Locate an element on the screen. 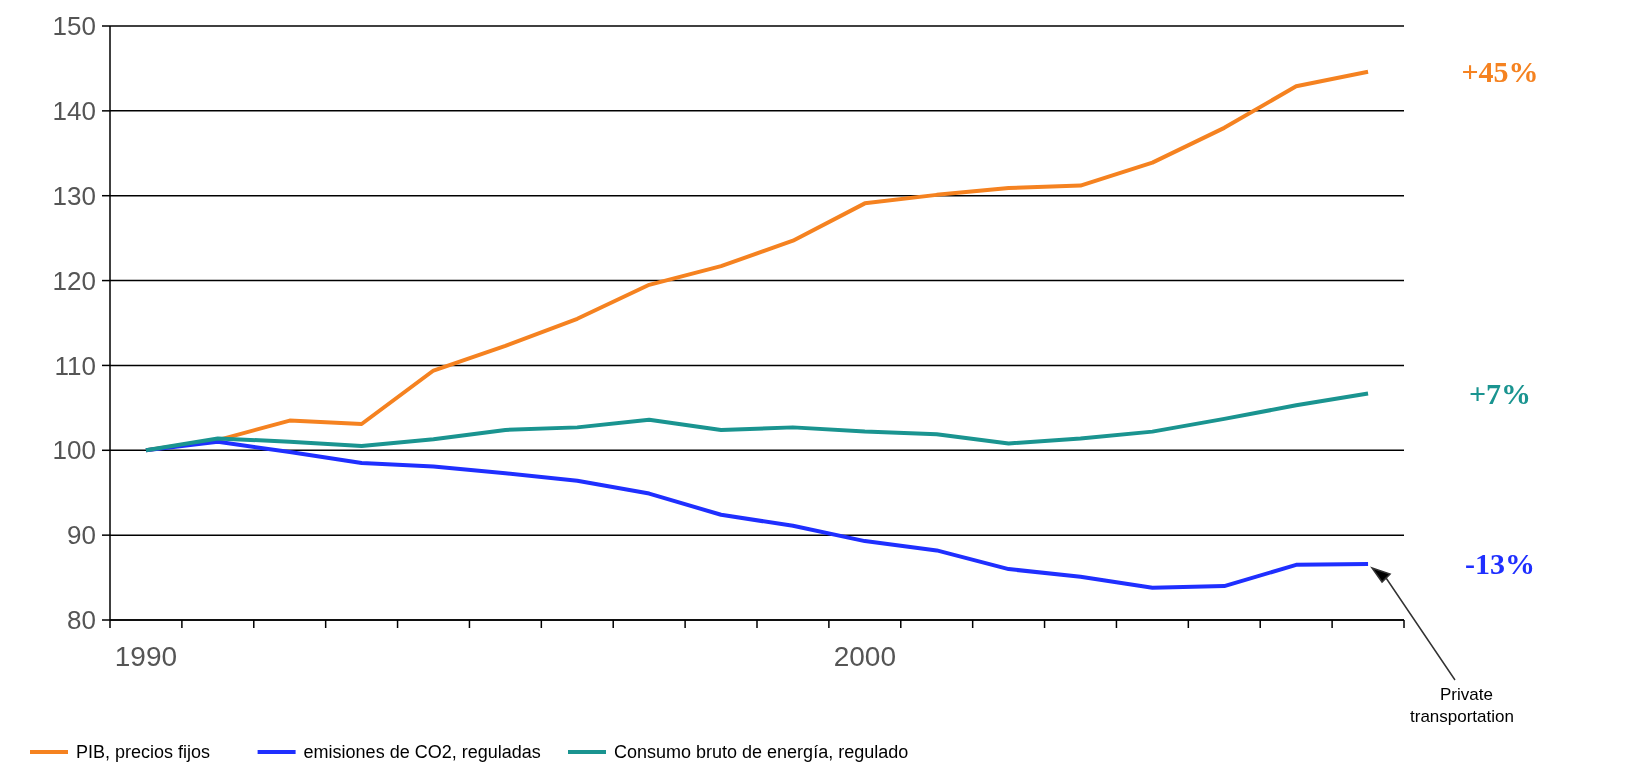 This screenshot has height=770, width=1627. y-tick-label: 90 is located at coordinates (81, 535).